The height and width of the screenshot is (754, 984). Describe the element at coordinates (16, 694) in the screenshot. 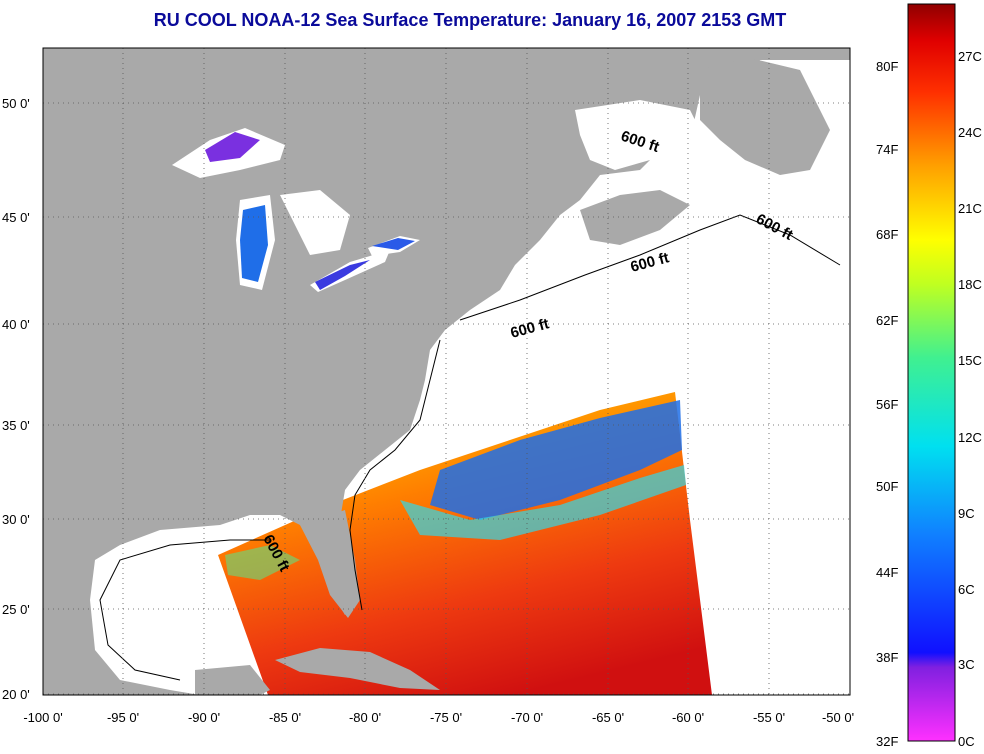

I see `lat-label-20: 20 0'` at that location.